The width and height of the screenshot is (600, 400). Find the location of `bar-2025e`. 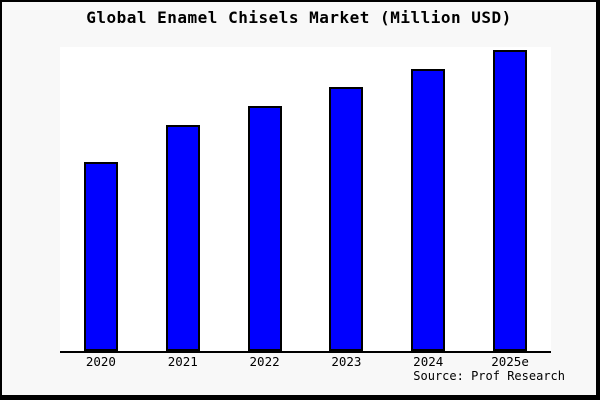

bar-2025e is located at coordinates (510, 200).